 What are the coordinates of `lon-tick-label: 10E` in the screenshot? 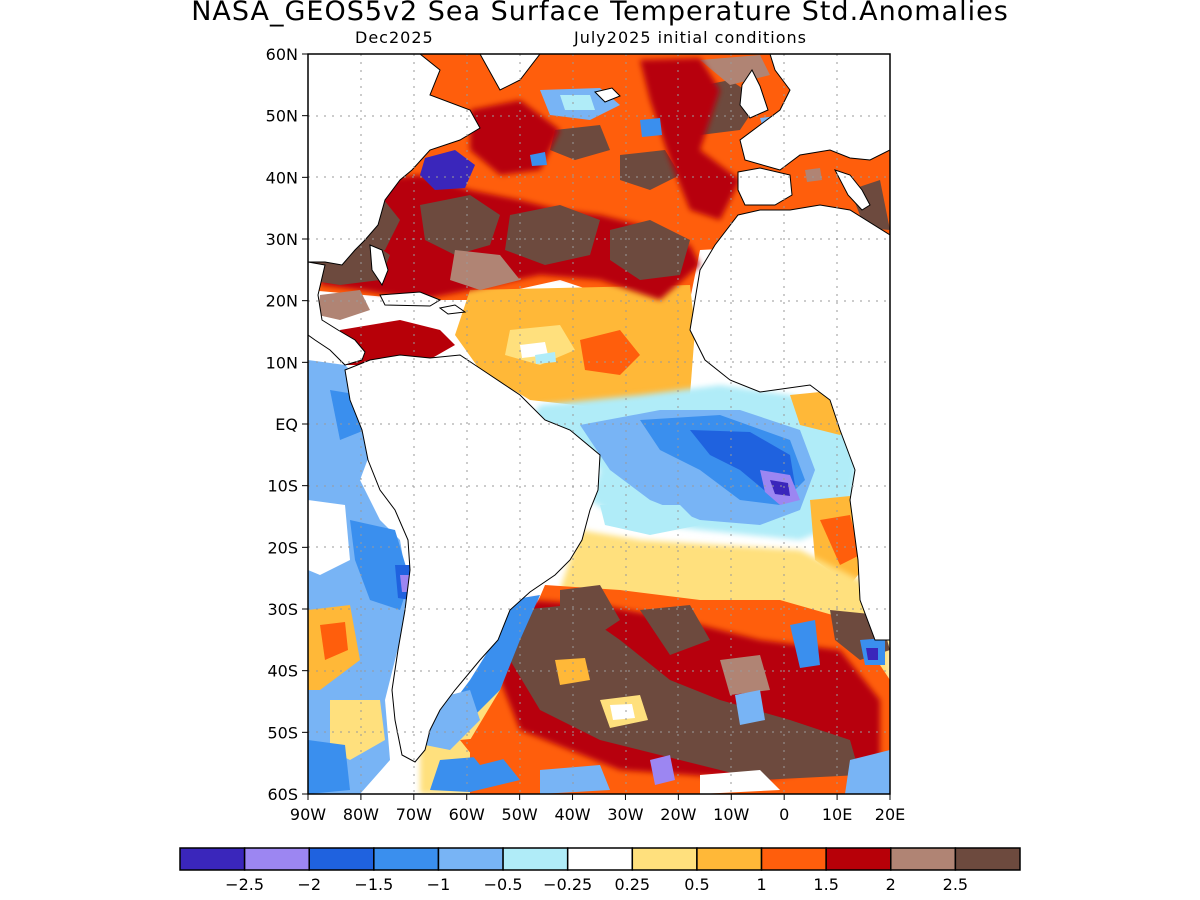 It's located at (837, 814).